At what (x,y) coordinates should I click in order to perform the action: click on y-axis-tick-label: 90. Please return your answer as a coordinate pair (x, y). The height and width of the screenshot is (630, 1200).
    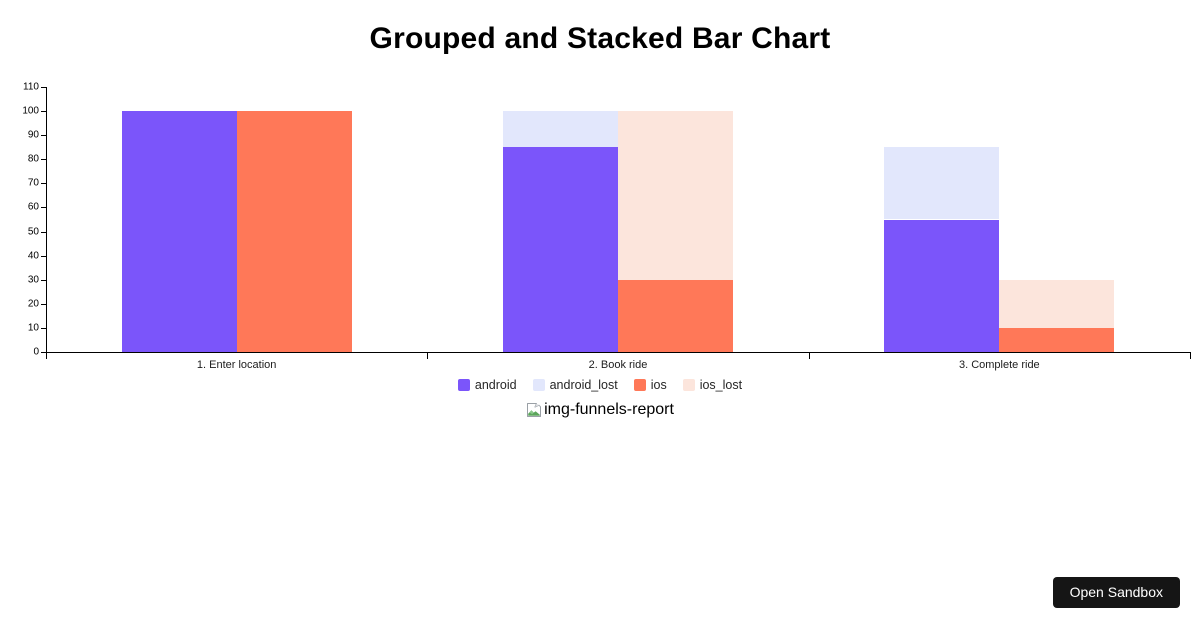
    Looking at the image, I should click on (33, 135).